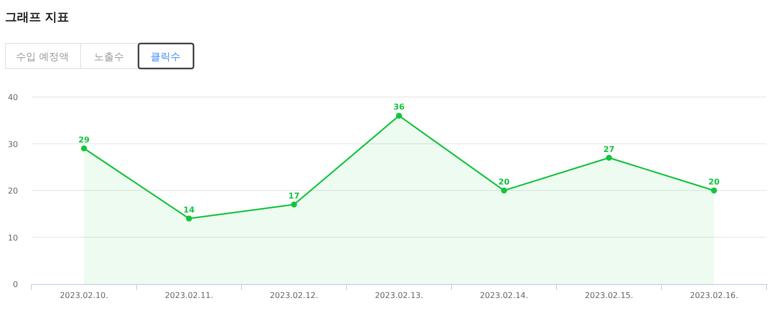 The width and height of the screenshot is (773, 322). What do you see at coordinates (13, 191) in the screenshot?
I see `y-tick-label: 20` at bounding box center [13, 191].